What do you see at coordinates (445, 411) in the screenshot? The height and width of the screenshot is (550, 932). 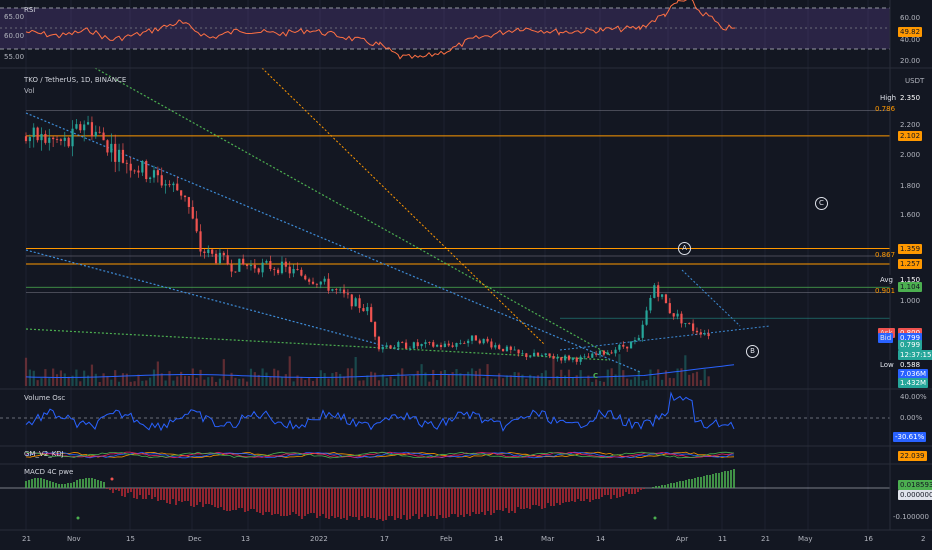 I see `volume-osc-pane` at bounding box center [445, 411].